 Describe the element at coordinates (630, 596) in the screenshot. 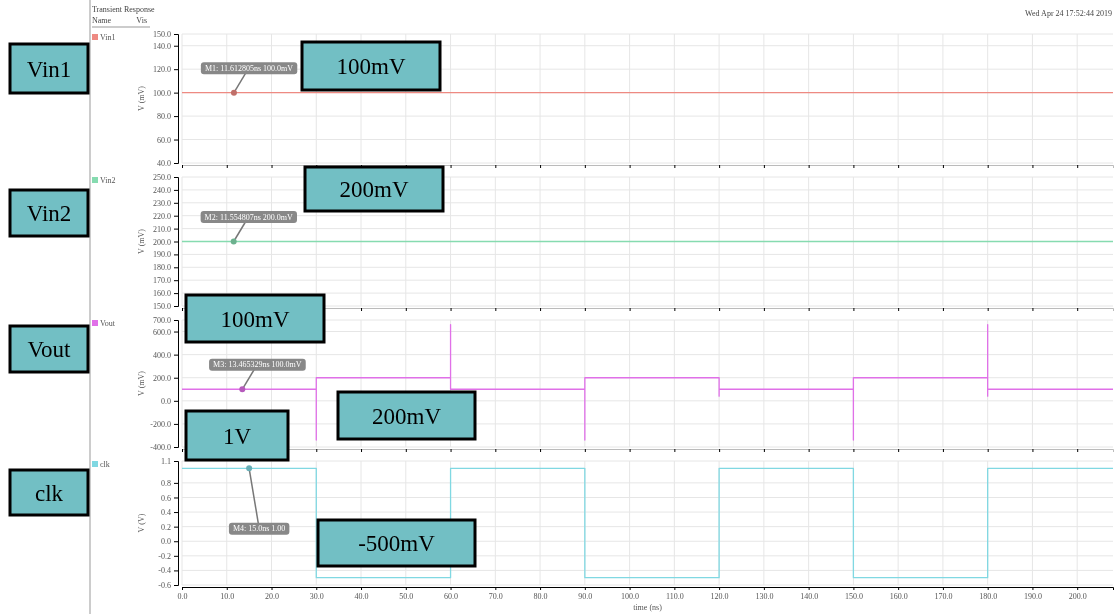

I see `x-tick-label: 100.0` at that location.